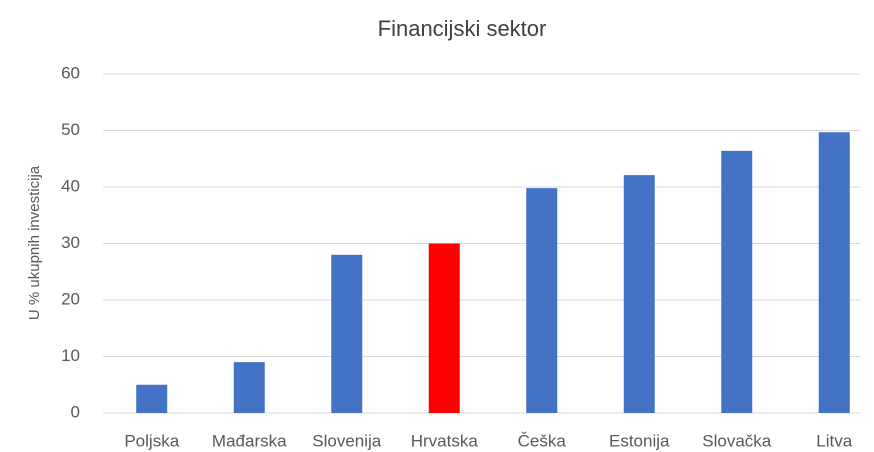 This screenshot has width=874, height=452. Describe the element at coordinates (70, 129) in the screenshot. I see `y-tick-label: 50` at that location.